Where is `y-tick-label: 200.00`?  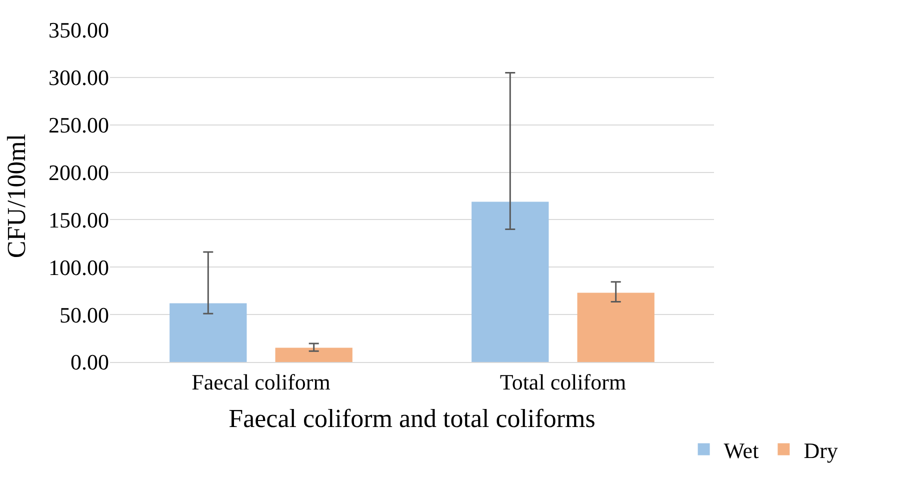 y-tick-label: 200.00 is located at coordinates (78, 172).